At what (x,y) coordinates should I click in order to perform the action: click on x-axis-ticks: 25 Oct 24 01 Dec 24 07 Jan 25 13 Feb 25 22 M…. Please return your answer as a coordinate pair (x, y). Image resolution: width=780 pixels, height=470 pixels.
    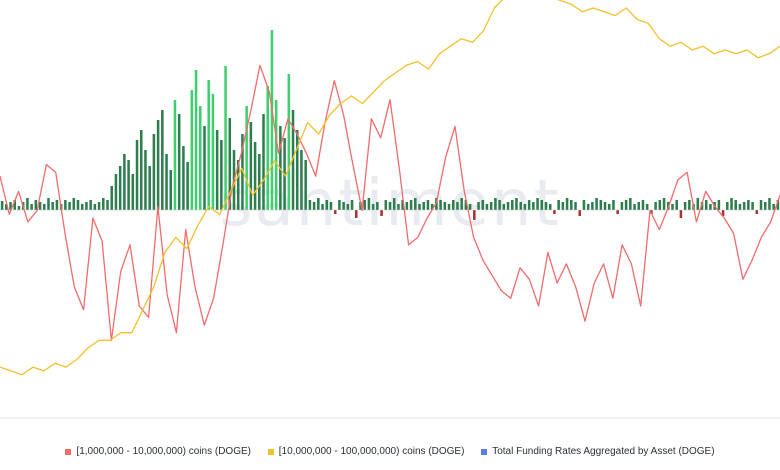
    Looking at the image, I should click on (397, 419).